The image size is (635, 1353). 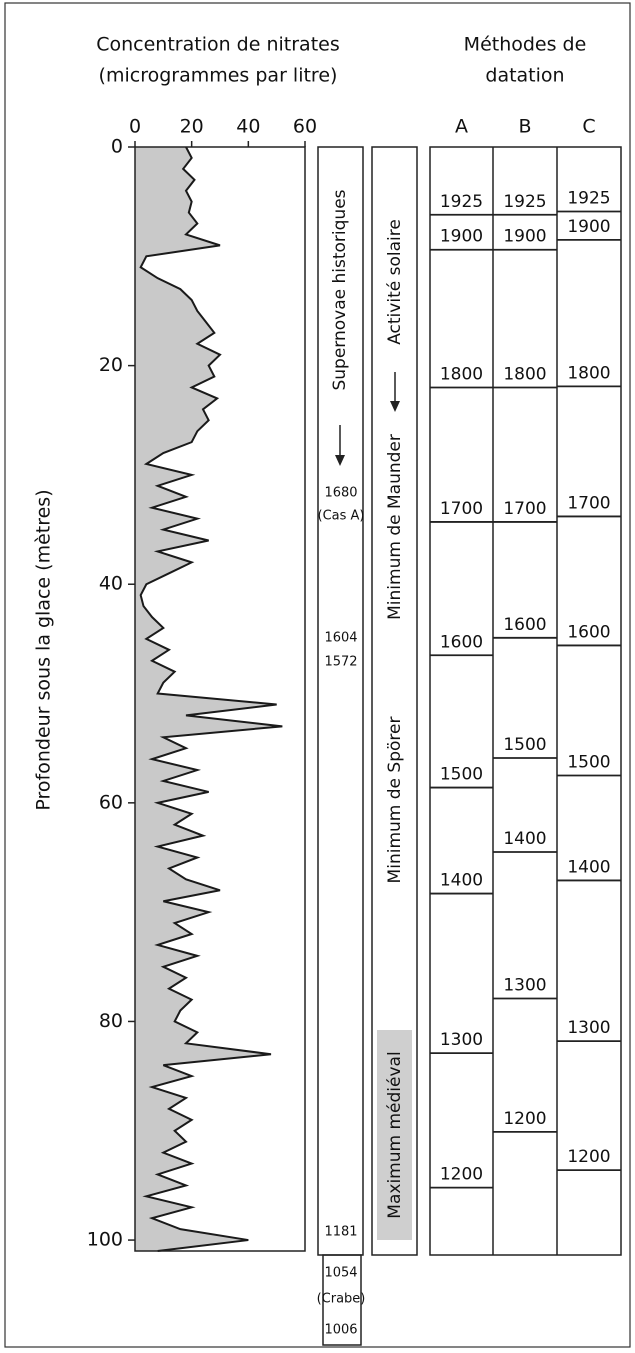 What do you see at coordinates (395, 282) in the screenshot?
I see `solar-label: Activité solaire` at bounding box center [395, 282].